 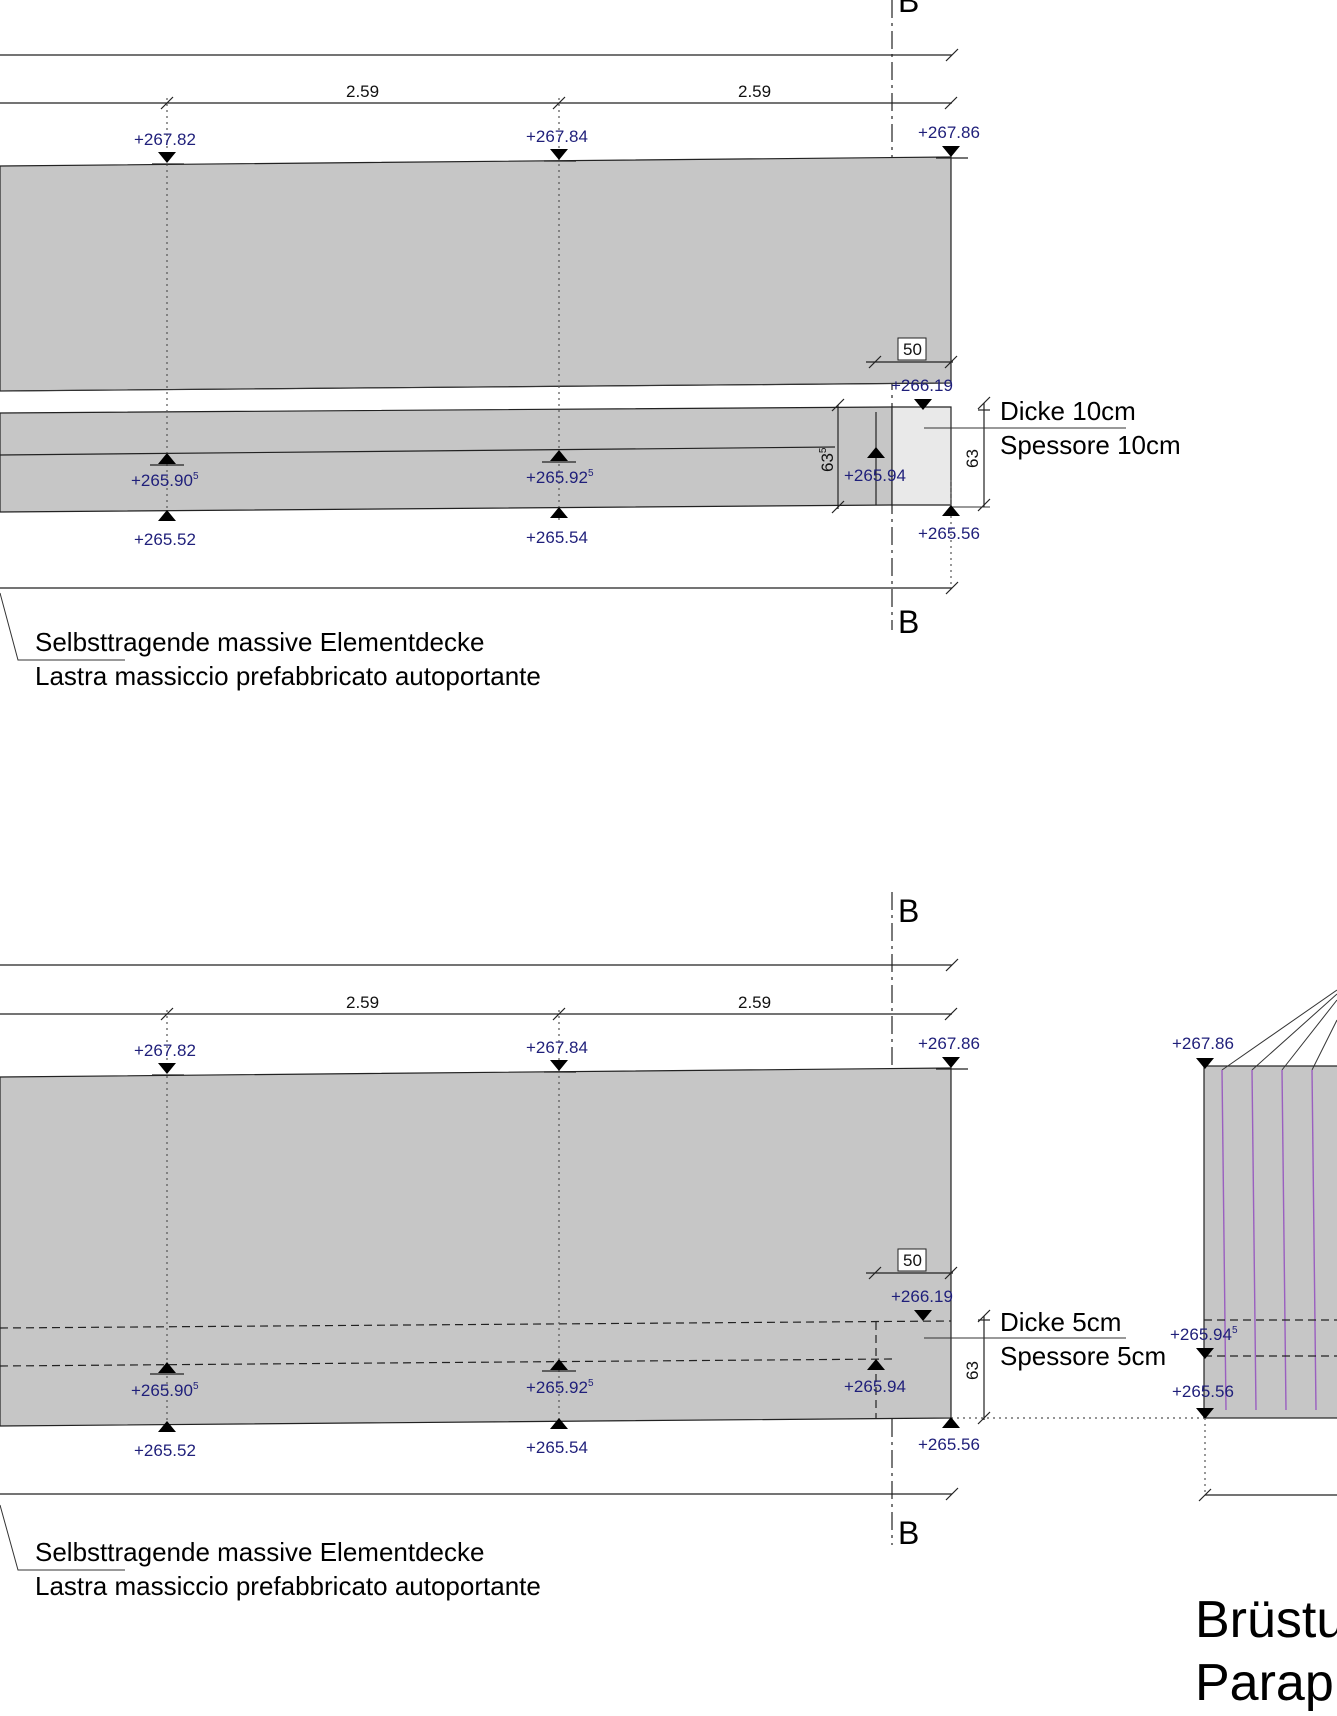 What do you see at coordinates (1266, 1620) in the screenshot?
I see `title-line-1: Brüstu` at bounding box center [1266, 1620].